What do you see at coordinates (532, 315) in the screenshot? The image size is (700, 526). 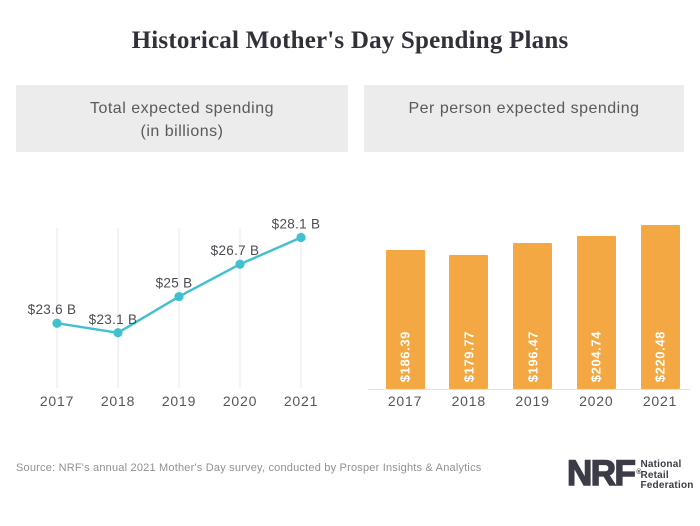 I see `bar: $196.47` at bounding box center [532, 315].